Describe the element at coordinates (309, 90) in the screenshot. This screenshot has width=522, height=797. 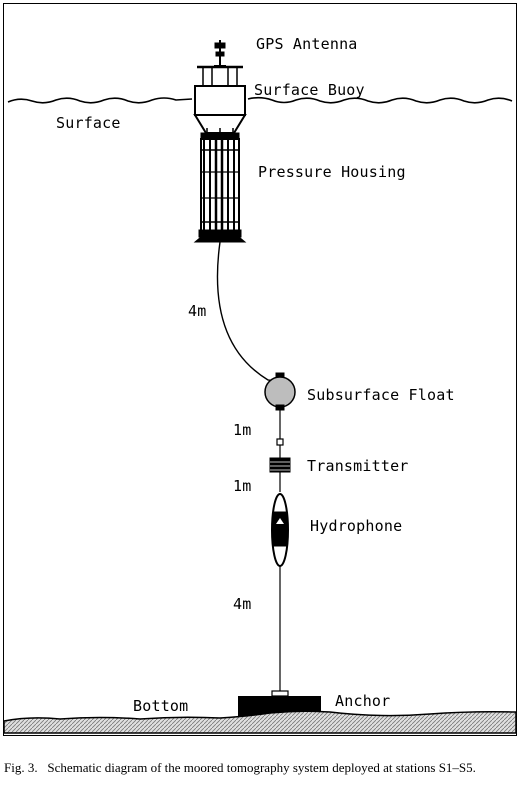
I see `surface-buoy-label: Surface Buoy` at that location.